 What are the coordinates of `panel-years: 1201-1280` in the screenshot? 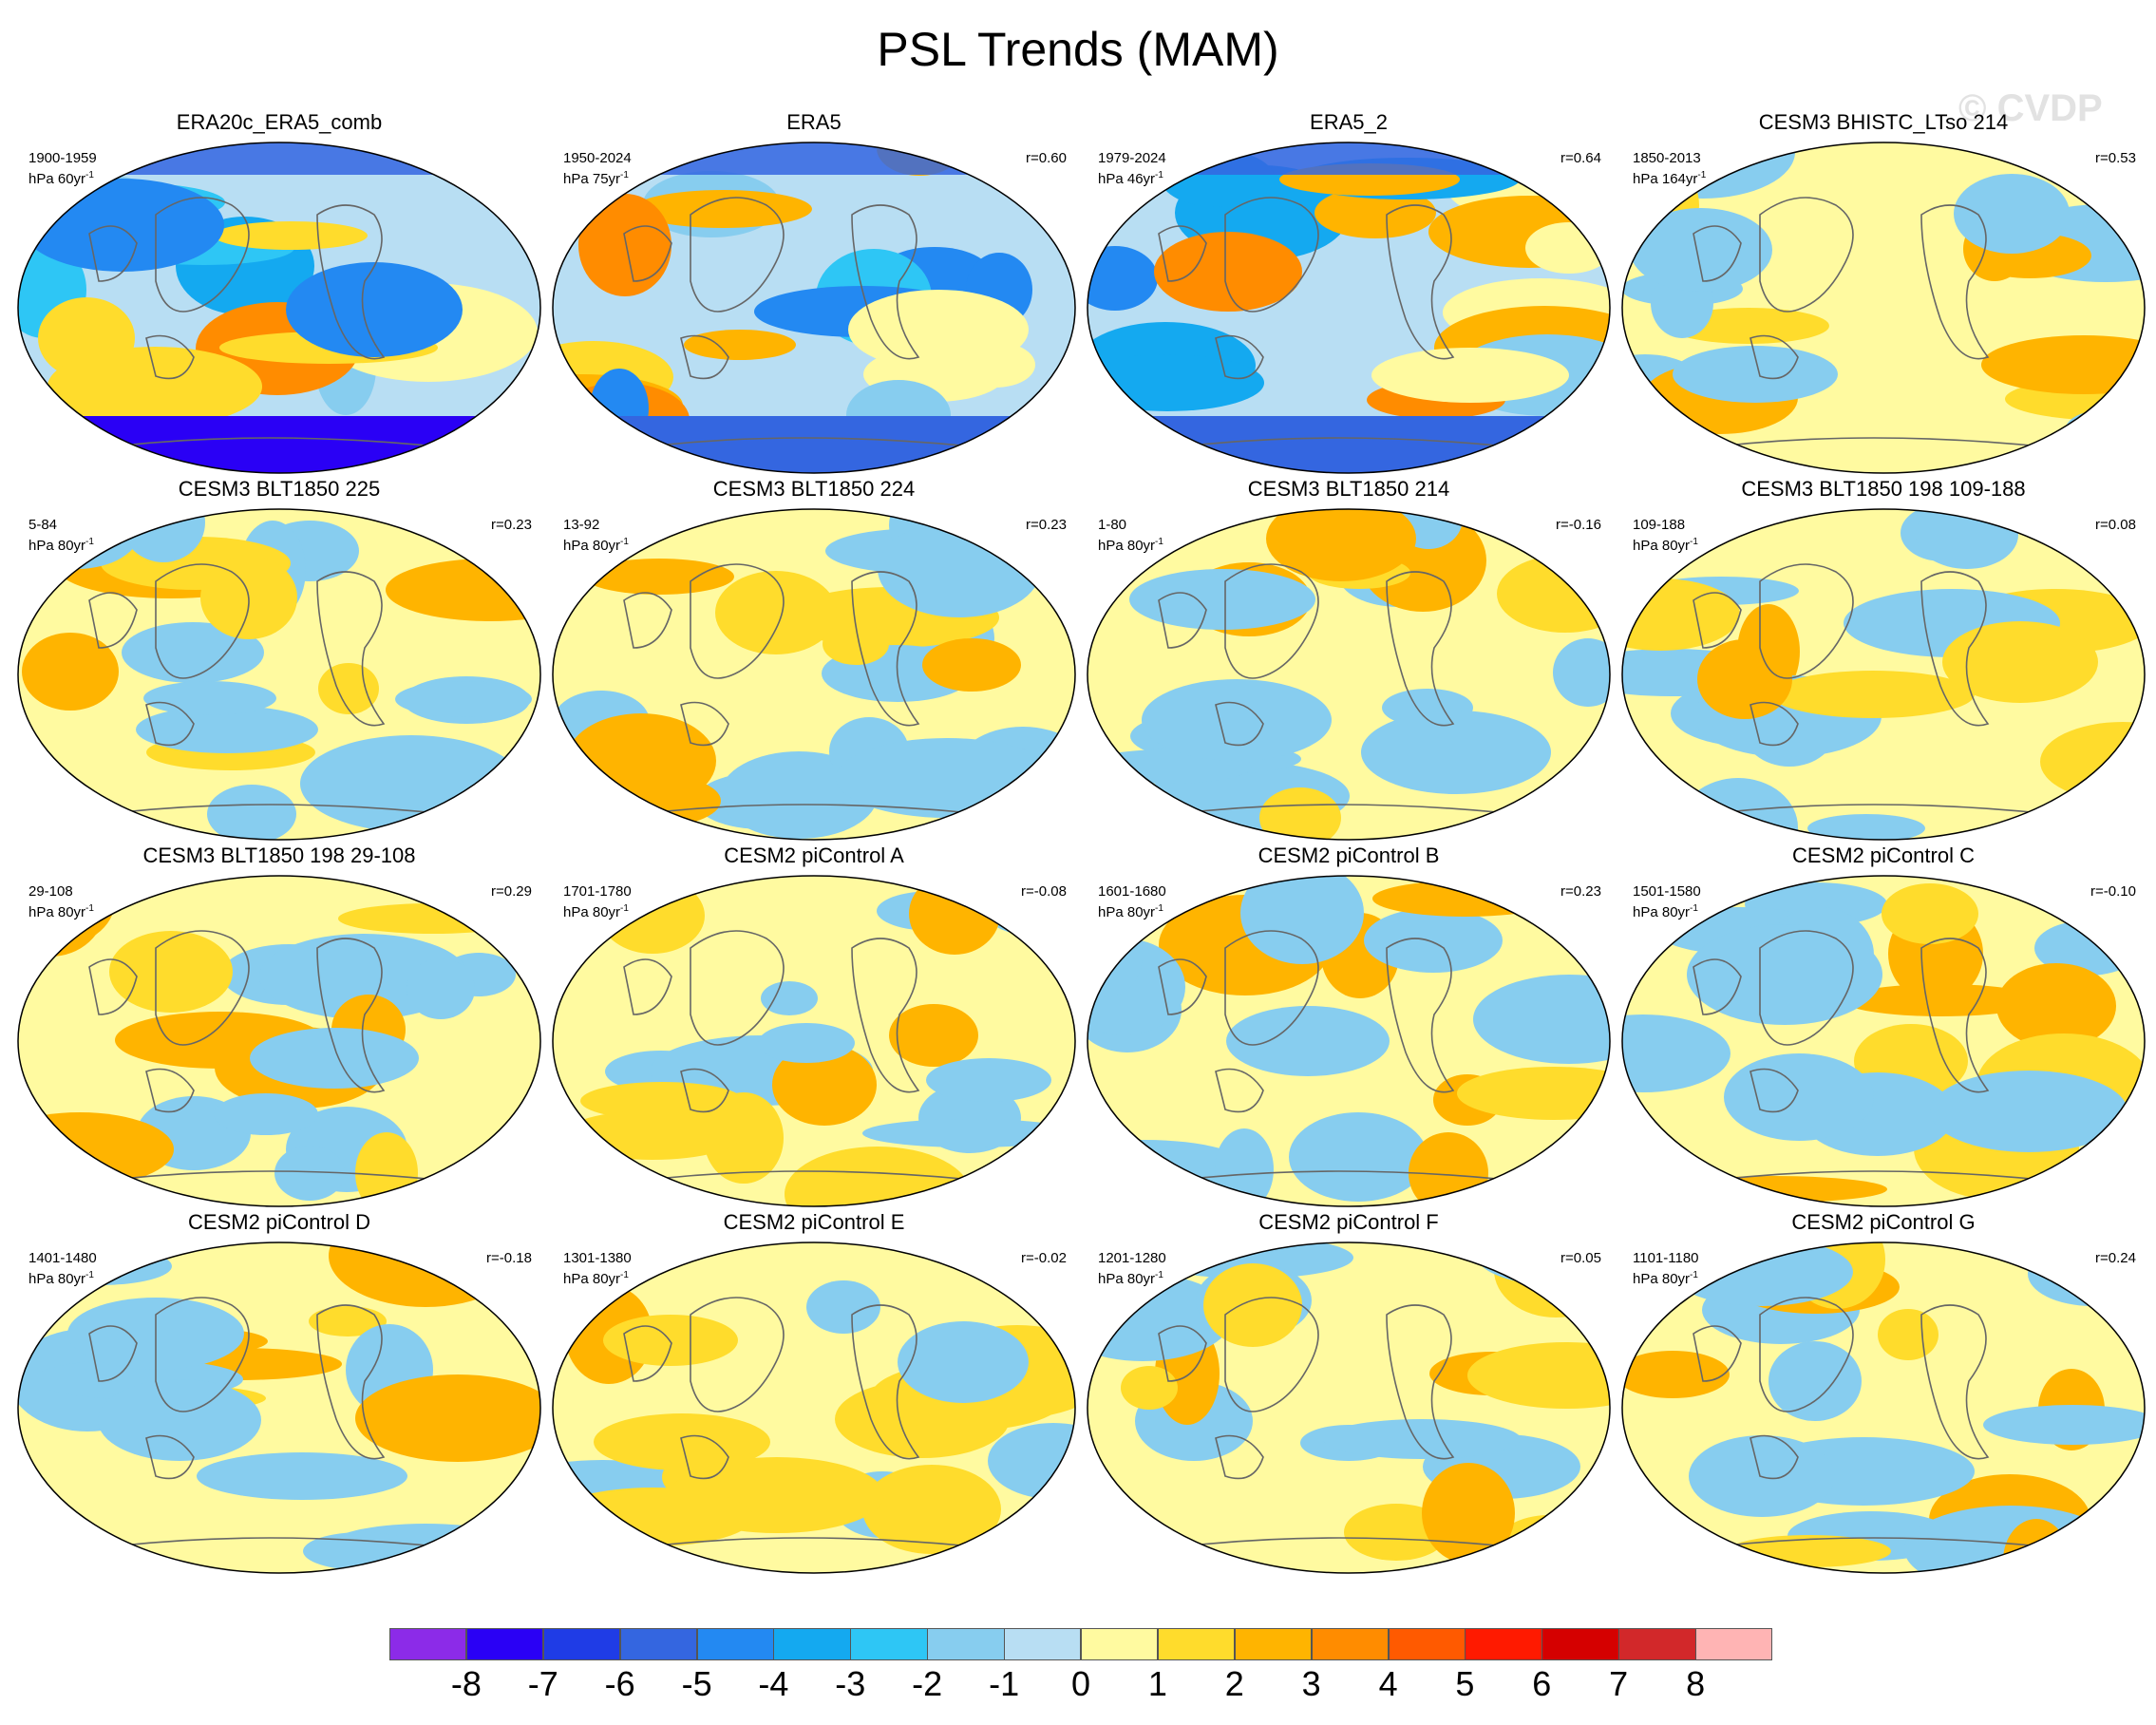 It's located at (1132, 1258).